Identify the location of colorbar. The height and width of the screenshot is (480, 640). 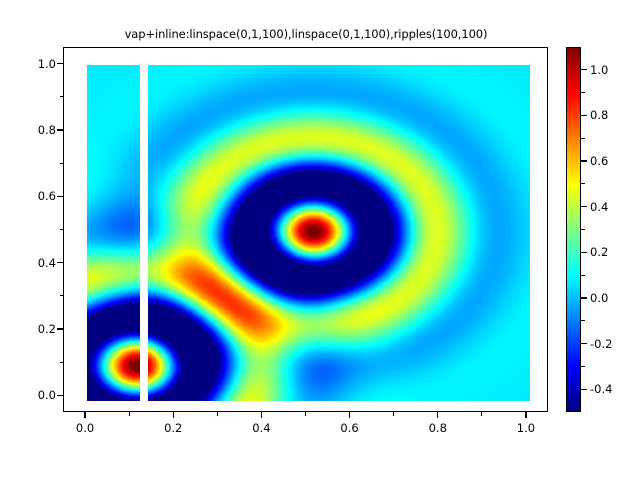
(573, 229).